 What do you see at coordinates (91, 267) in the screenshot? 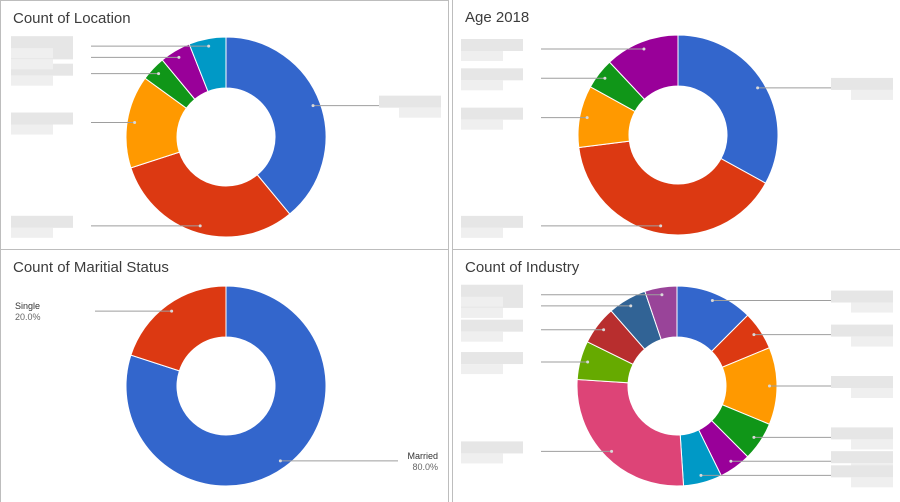
I see `chart-title: Count of Maritial Status` at bounding box center [91, 267].